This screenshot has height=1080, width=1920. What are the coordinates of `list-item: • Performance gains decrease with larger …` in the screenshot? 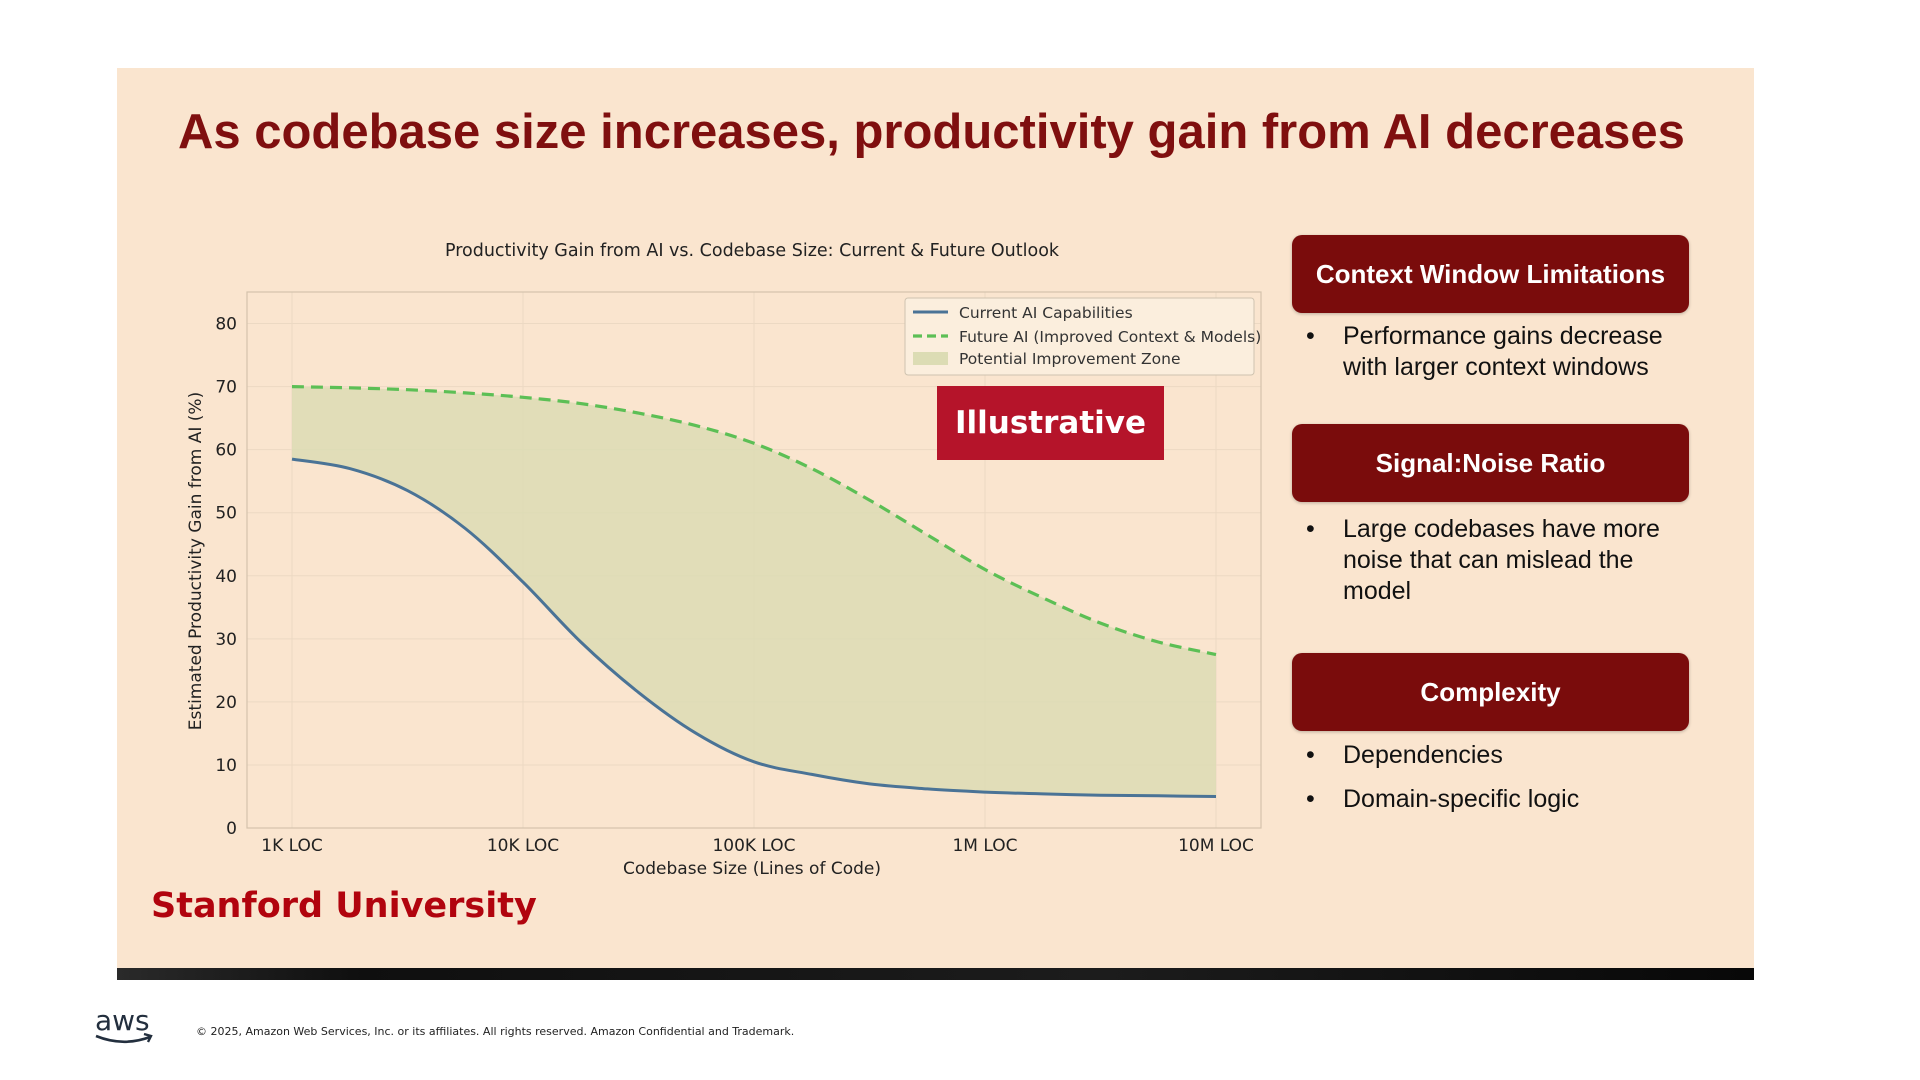 It's located at (1506, 352).